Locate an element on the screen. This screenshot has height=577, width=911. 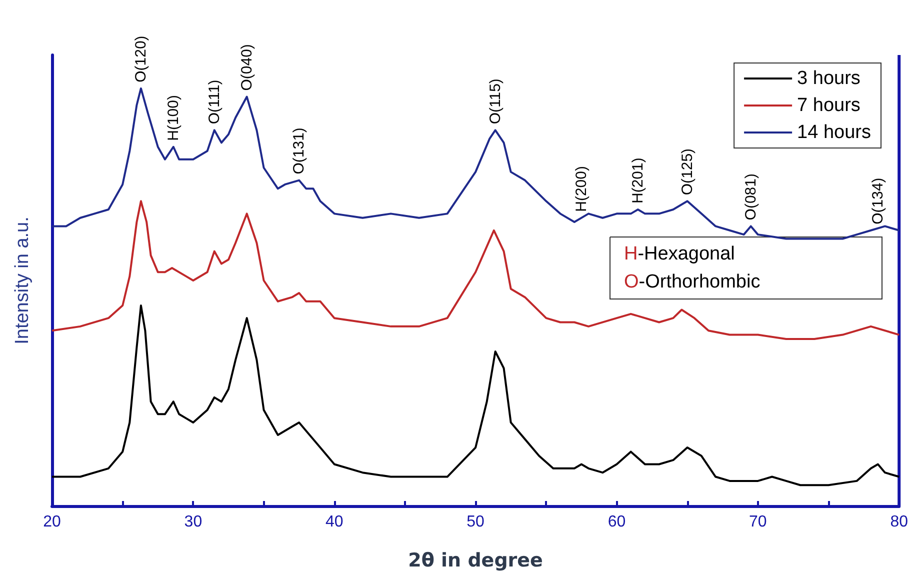
legend-label: 3 hours is located at coordinates (828, 78).